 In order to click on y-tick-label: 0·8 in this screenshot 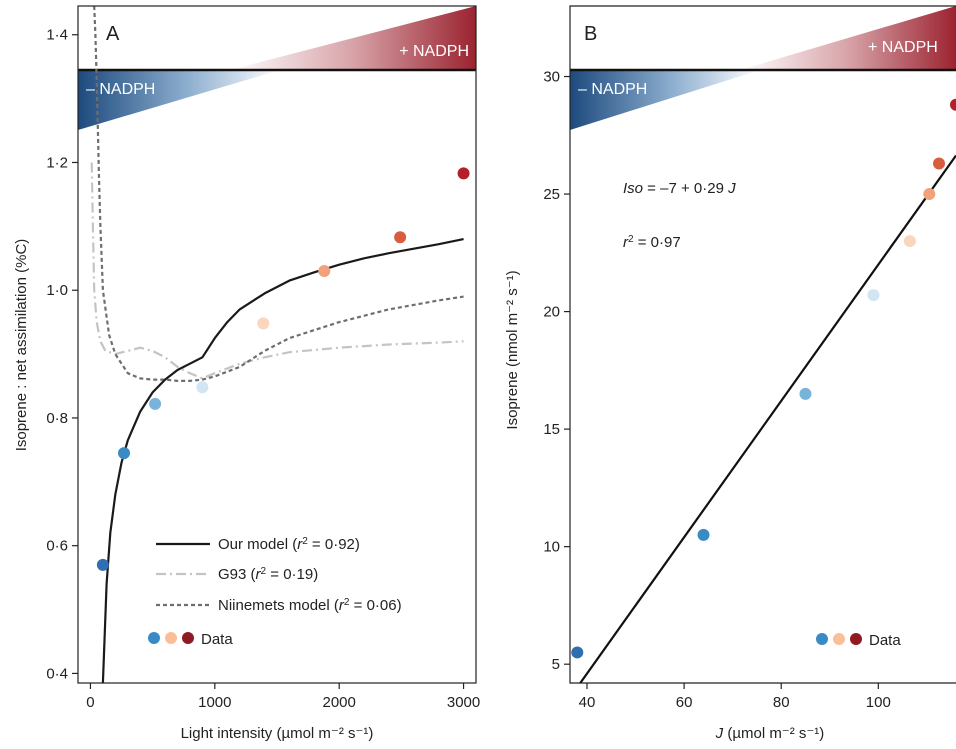, I will do `click(57, 418)`.